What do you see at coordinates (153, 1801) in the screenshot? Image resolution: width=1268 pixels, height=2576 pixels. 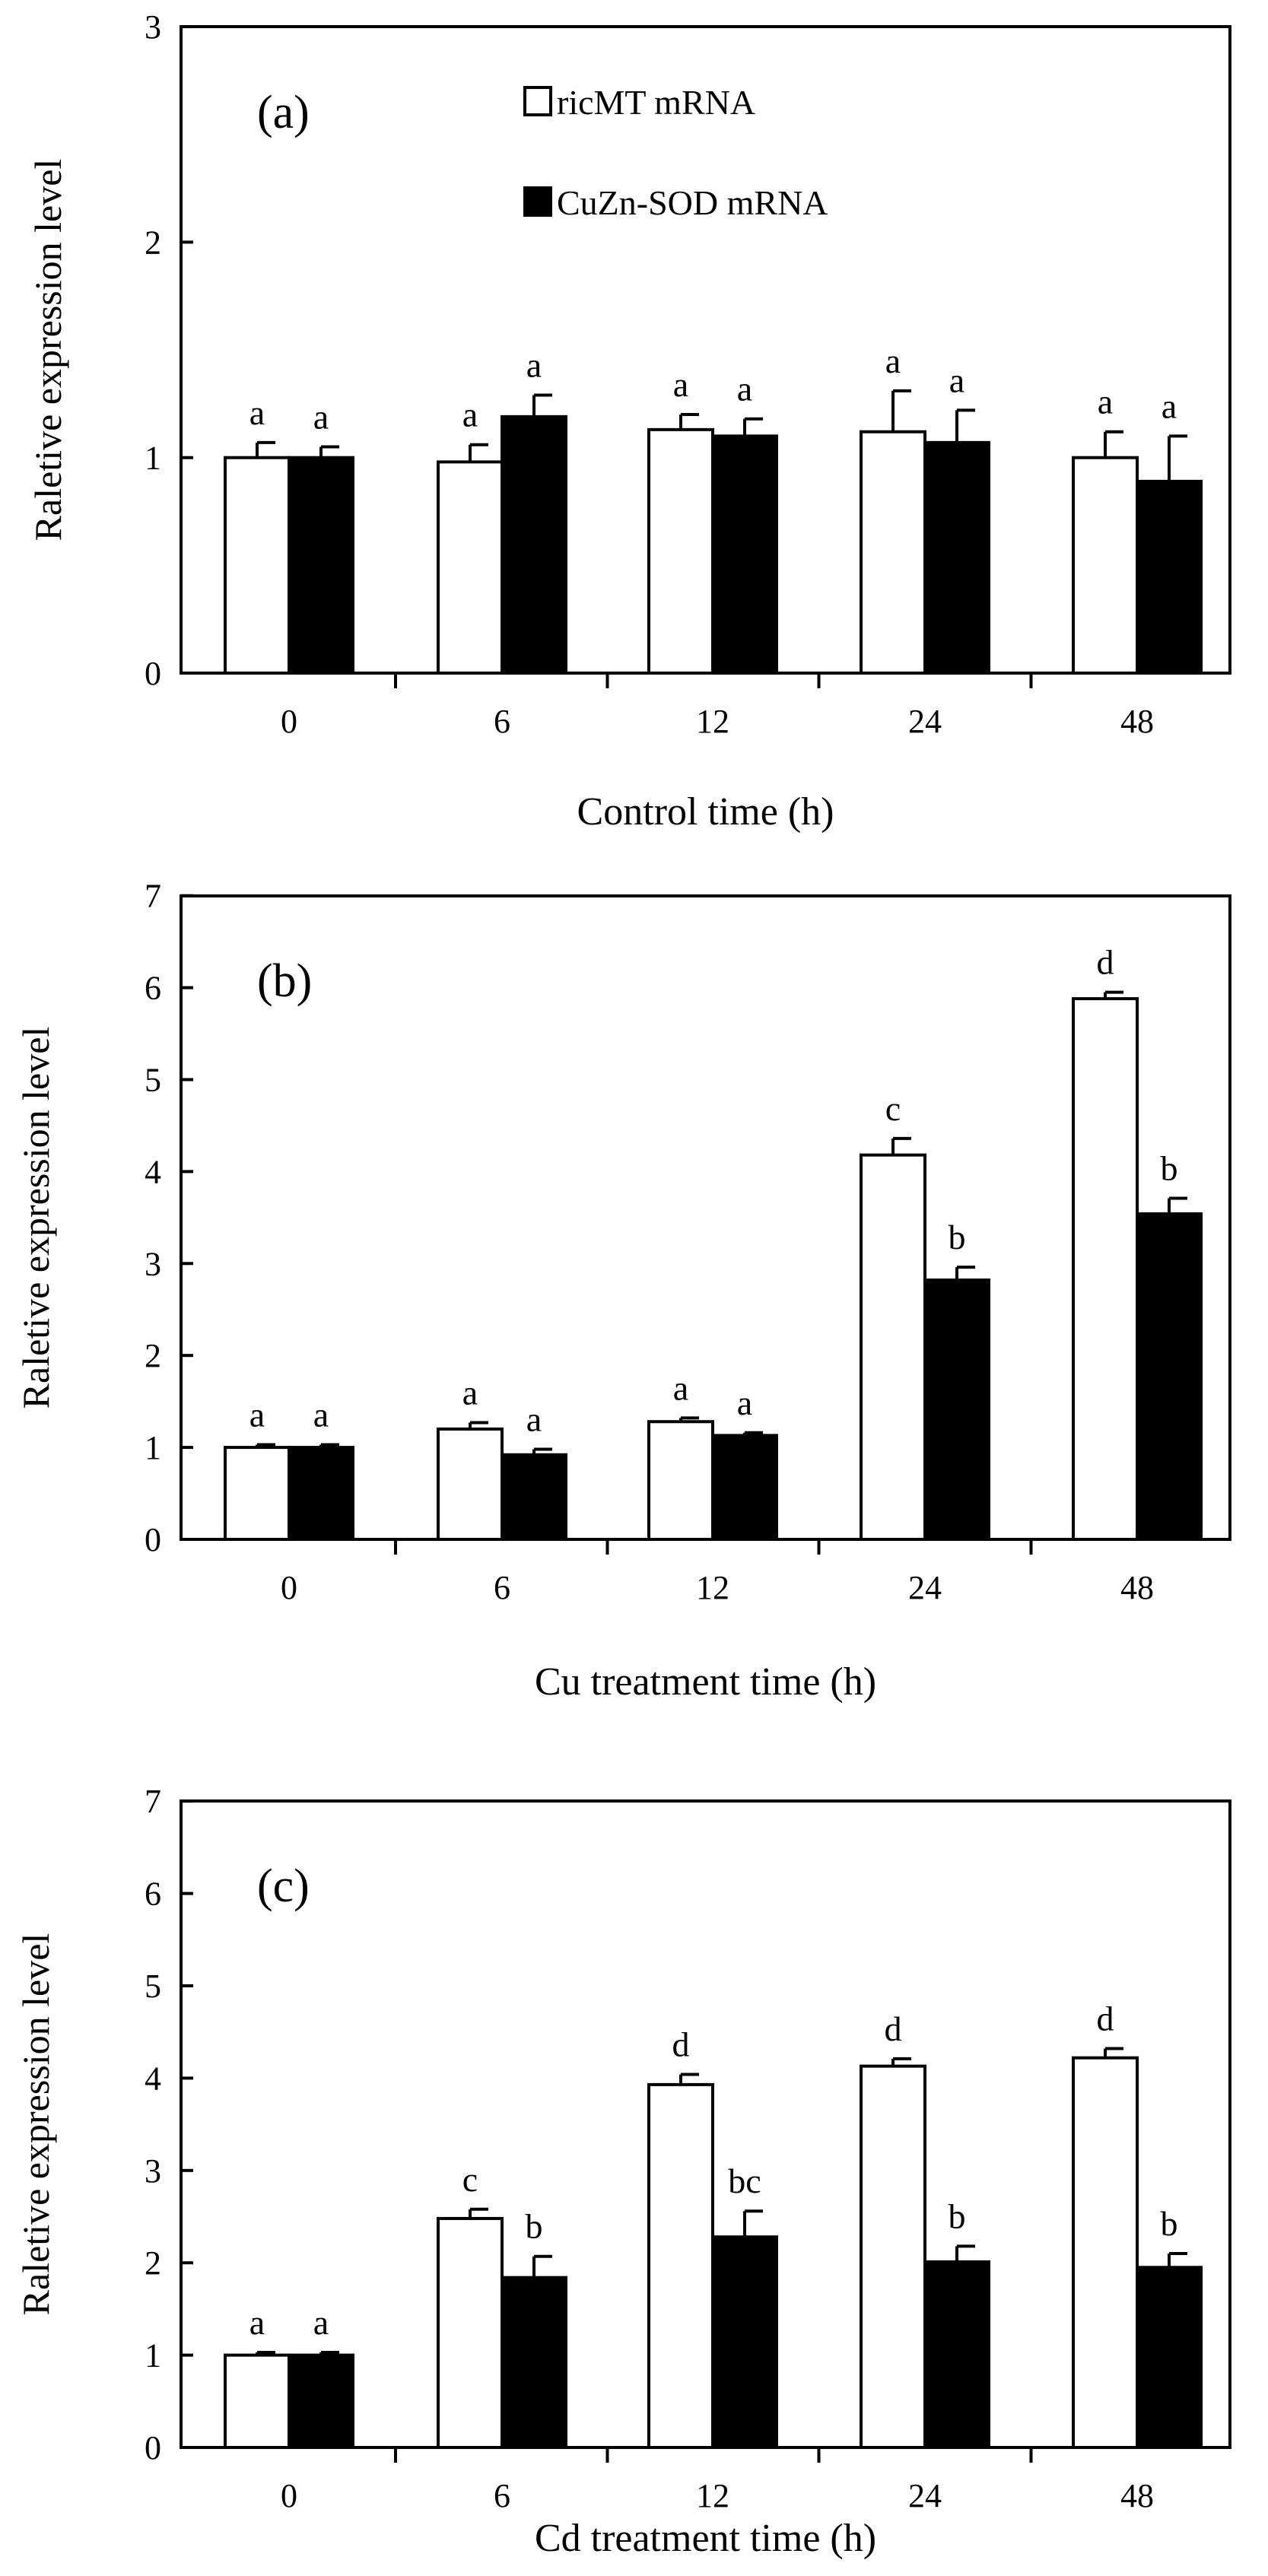 I see `y-tick-label: 7` at bounding box center [153, 1801].